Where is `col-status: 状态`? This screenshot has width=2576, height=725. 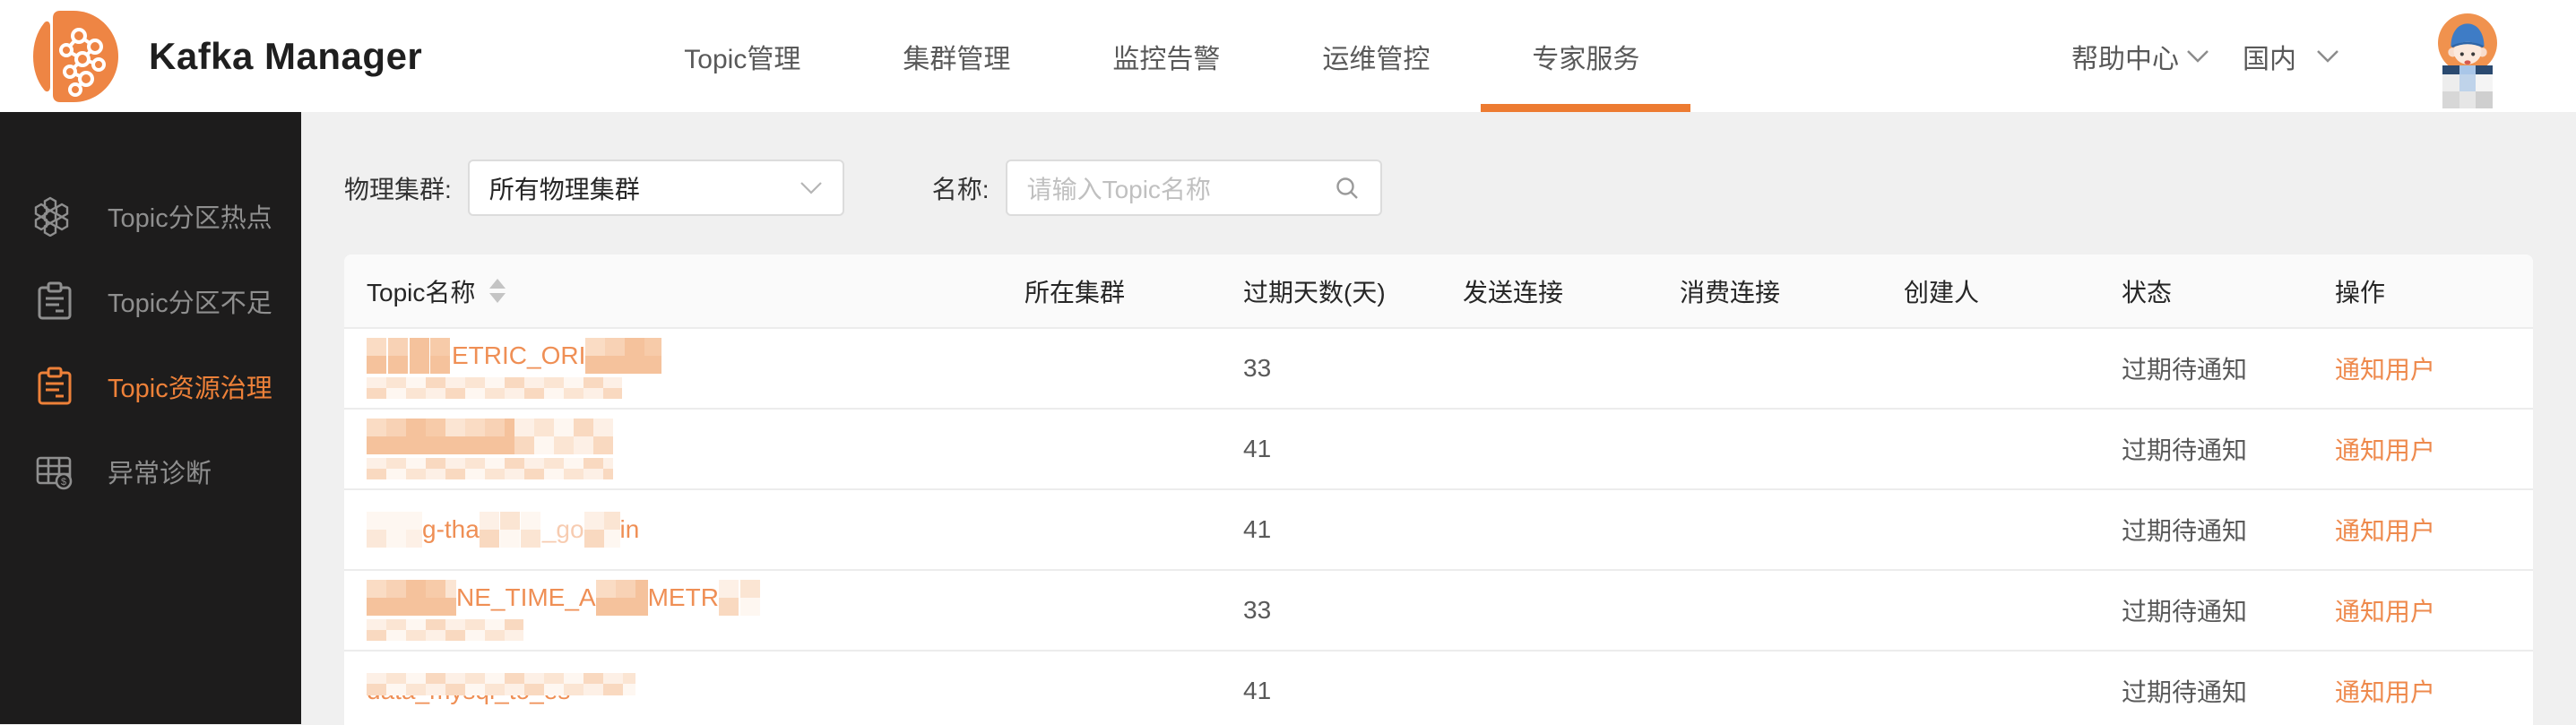 col-status: 状态 is located at coordinates (2228, 291).